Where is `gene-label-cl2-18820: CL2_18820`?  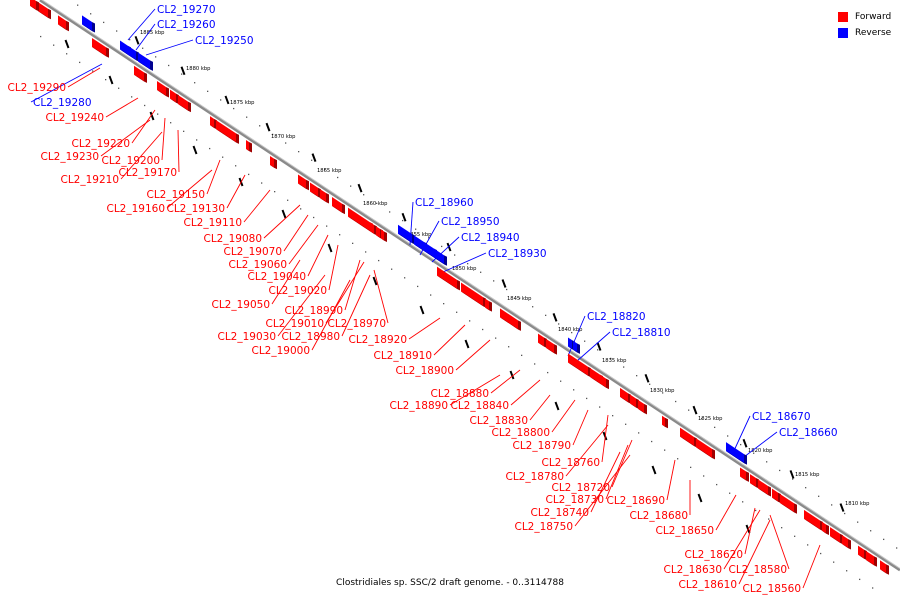
gene-label-cl2-18820: CL2_18820 is located at coordinates (616, 317).